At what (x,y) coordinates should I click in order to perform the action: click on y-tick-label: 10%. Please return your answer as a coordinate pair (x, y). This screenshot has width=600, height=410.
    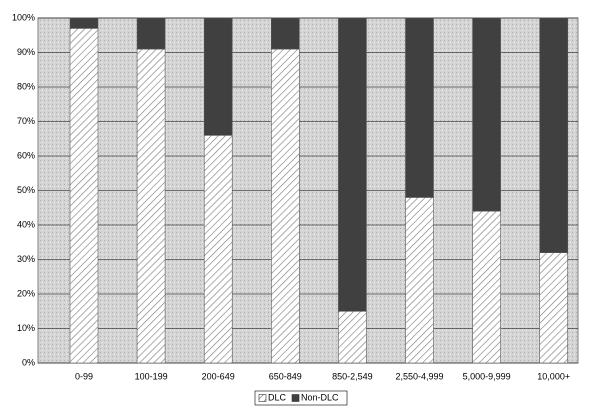
    Looking at the image, I should click on (26, 328).